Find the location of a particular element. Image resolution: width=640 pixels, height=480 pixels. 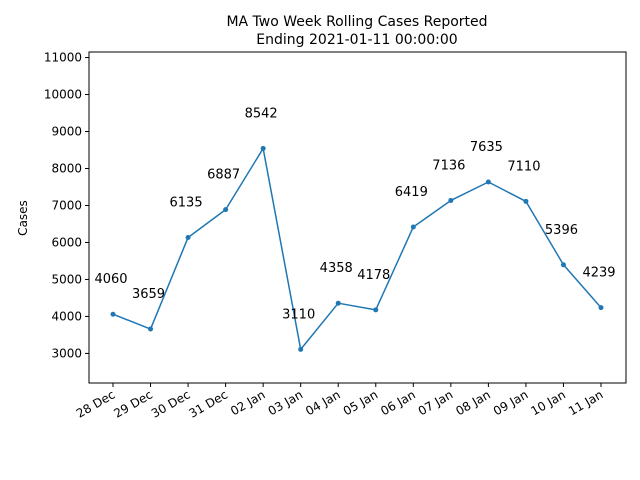

data-label: 6419 is located at coordinates (411, 192).